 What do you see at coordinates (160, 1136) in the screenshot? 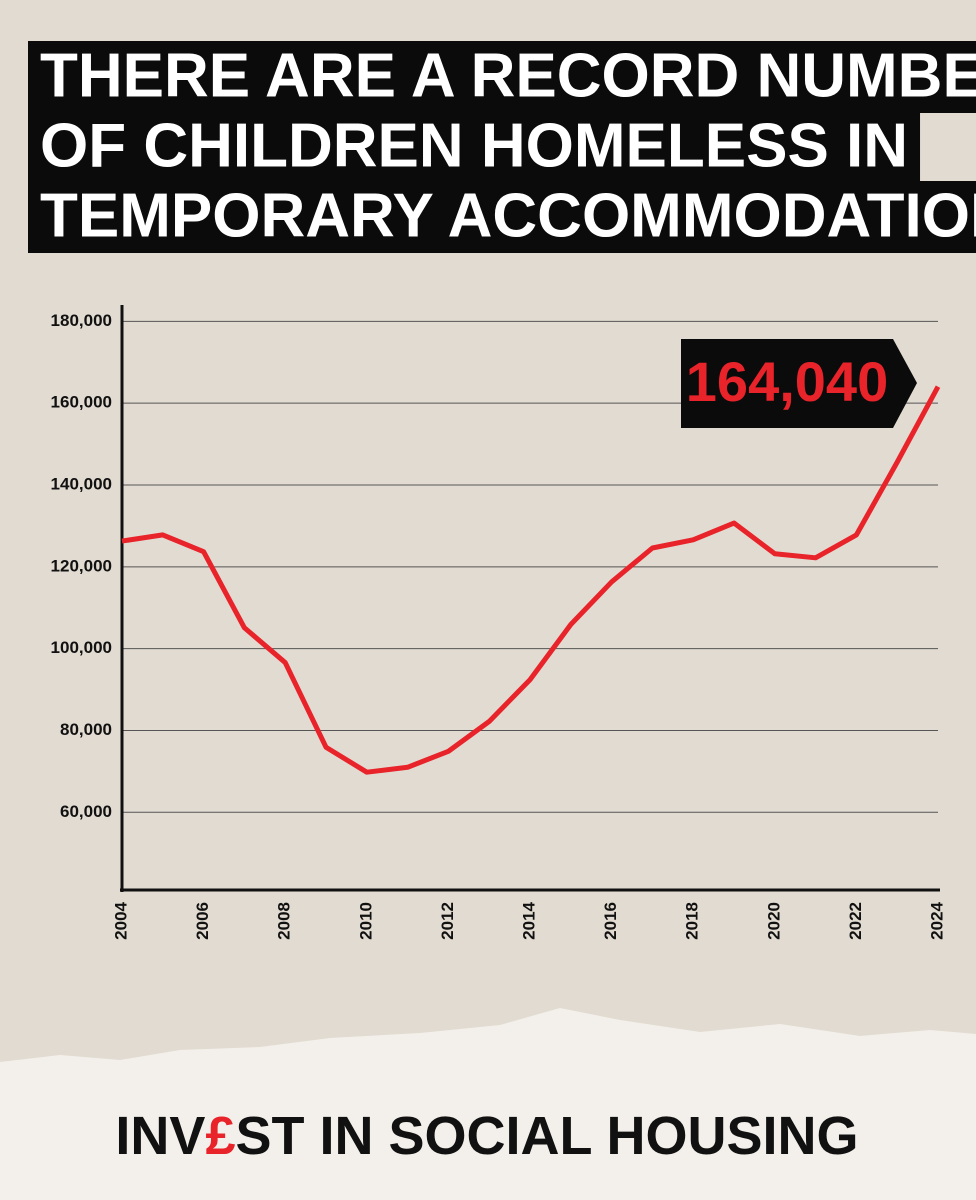
I see `footer-text: INV` at bounding box center [160, 1136].